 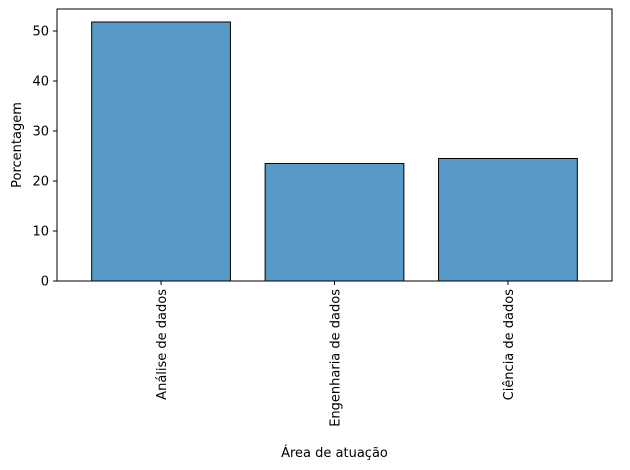 I want to click on x-tick-label-1: Engenharia de dados, so click(x=336, y=358).